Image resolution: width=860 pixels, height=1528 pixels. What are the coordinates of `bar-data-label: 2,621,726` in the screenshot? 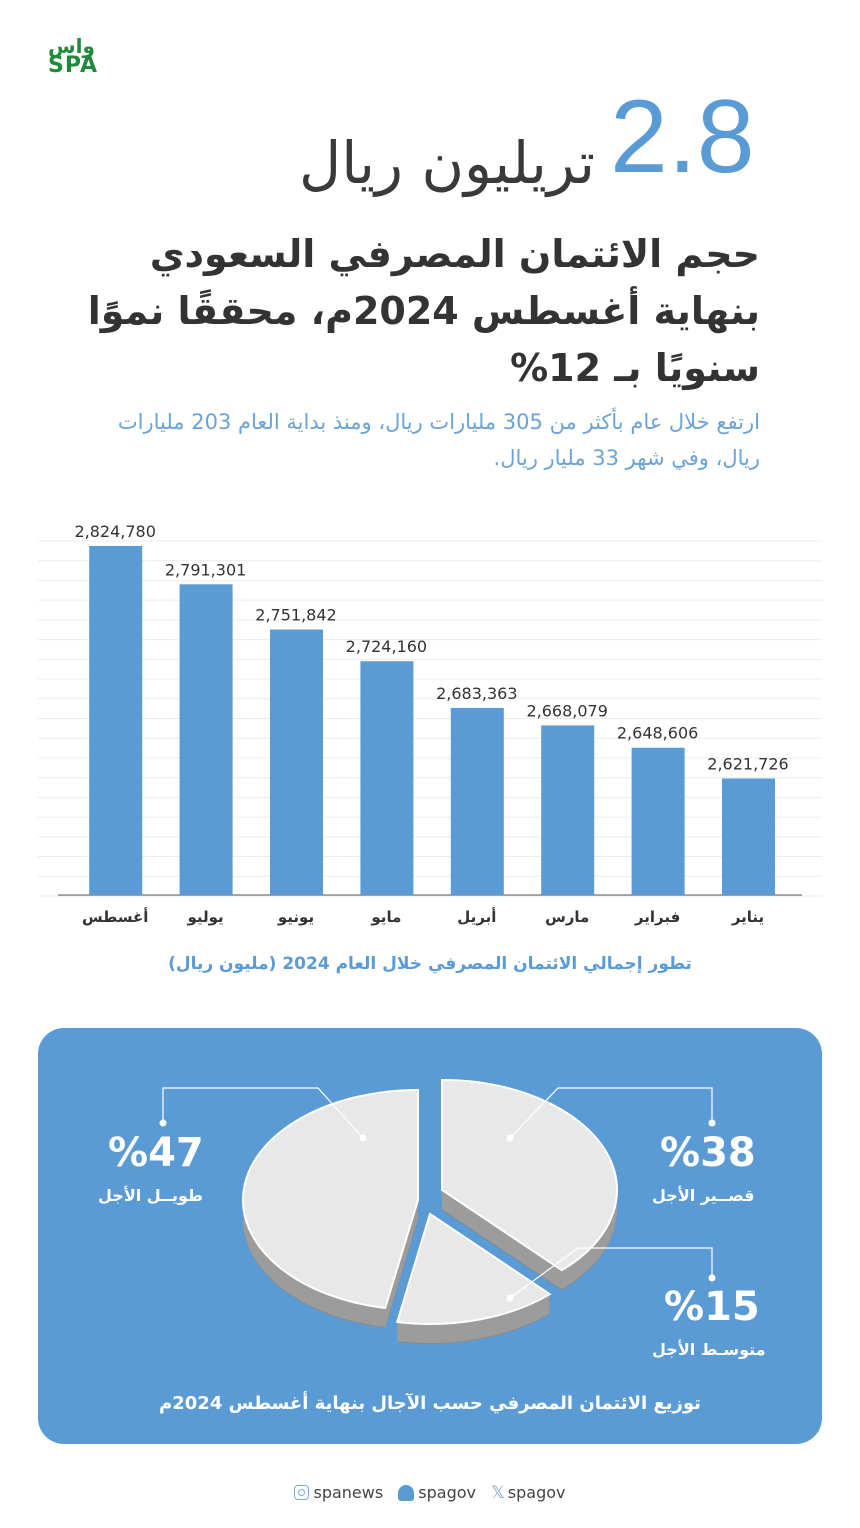 It's located at (747, 764).